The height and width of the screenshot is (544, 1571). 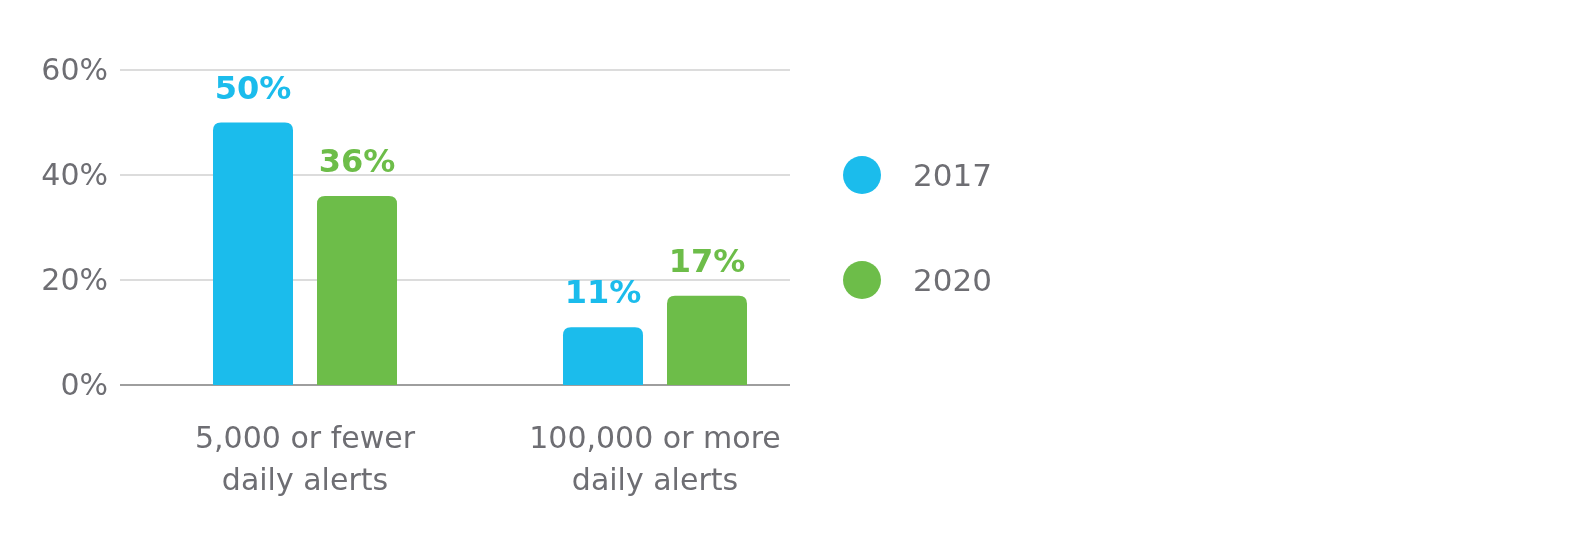 I want to click on y-tick-label: 60%, so click(x=74, y=70).